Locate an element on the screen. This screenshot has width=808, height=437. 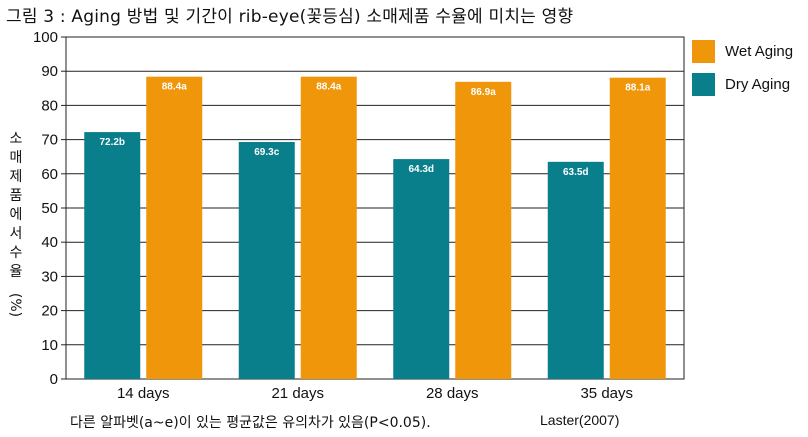
y-axis-label-char: 율 is located at coordinates (16, 272).